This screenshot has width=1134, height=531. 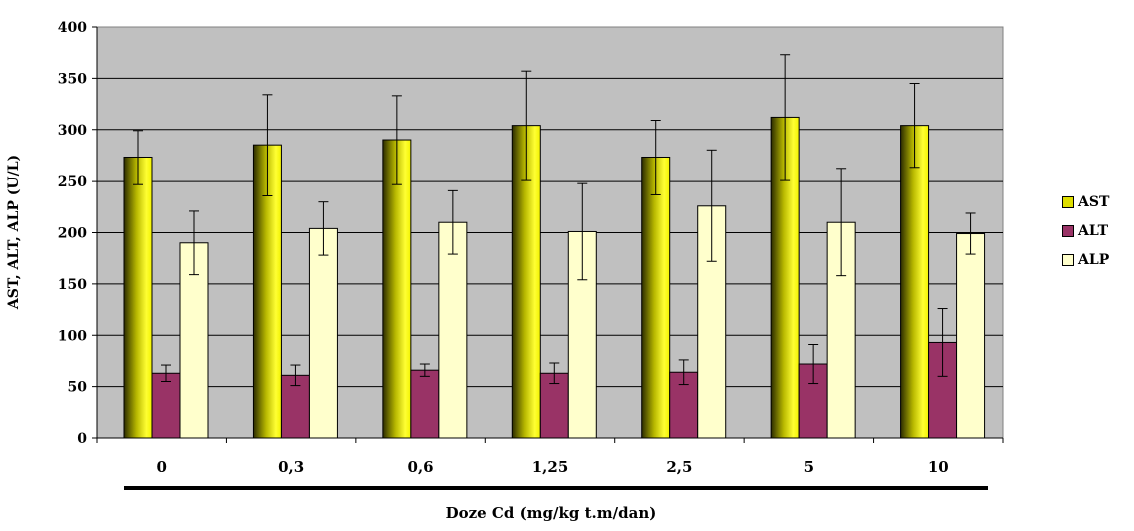 What do you see at coordinates (72, 234) in the screenshot?
I see `y-tick-label: 200` at bounding box center [72, 234].